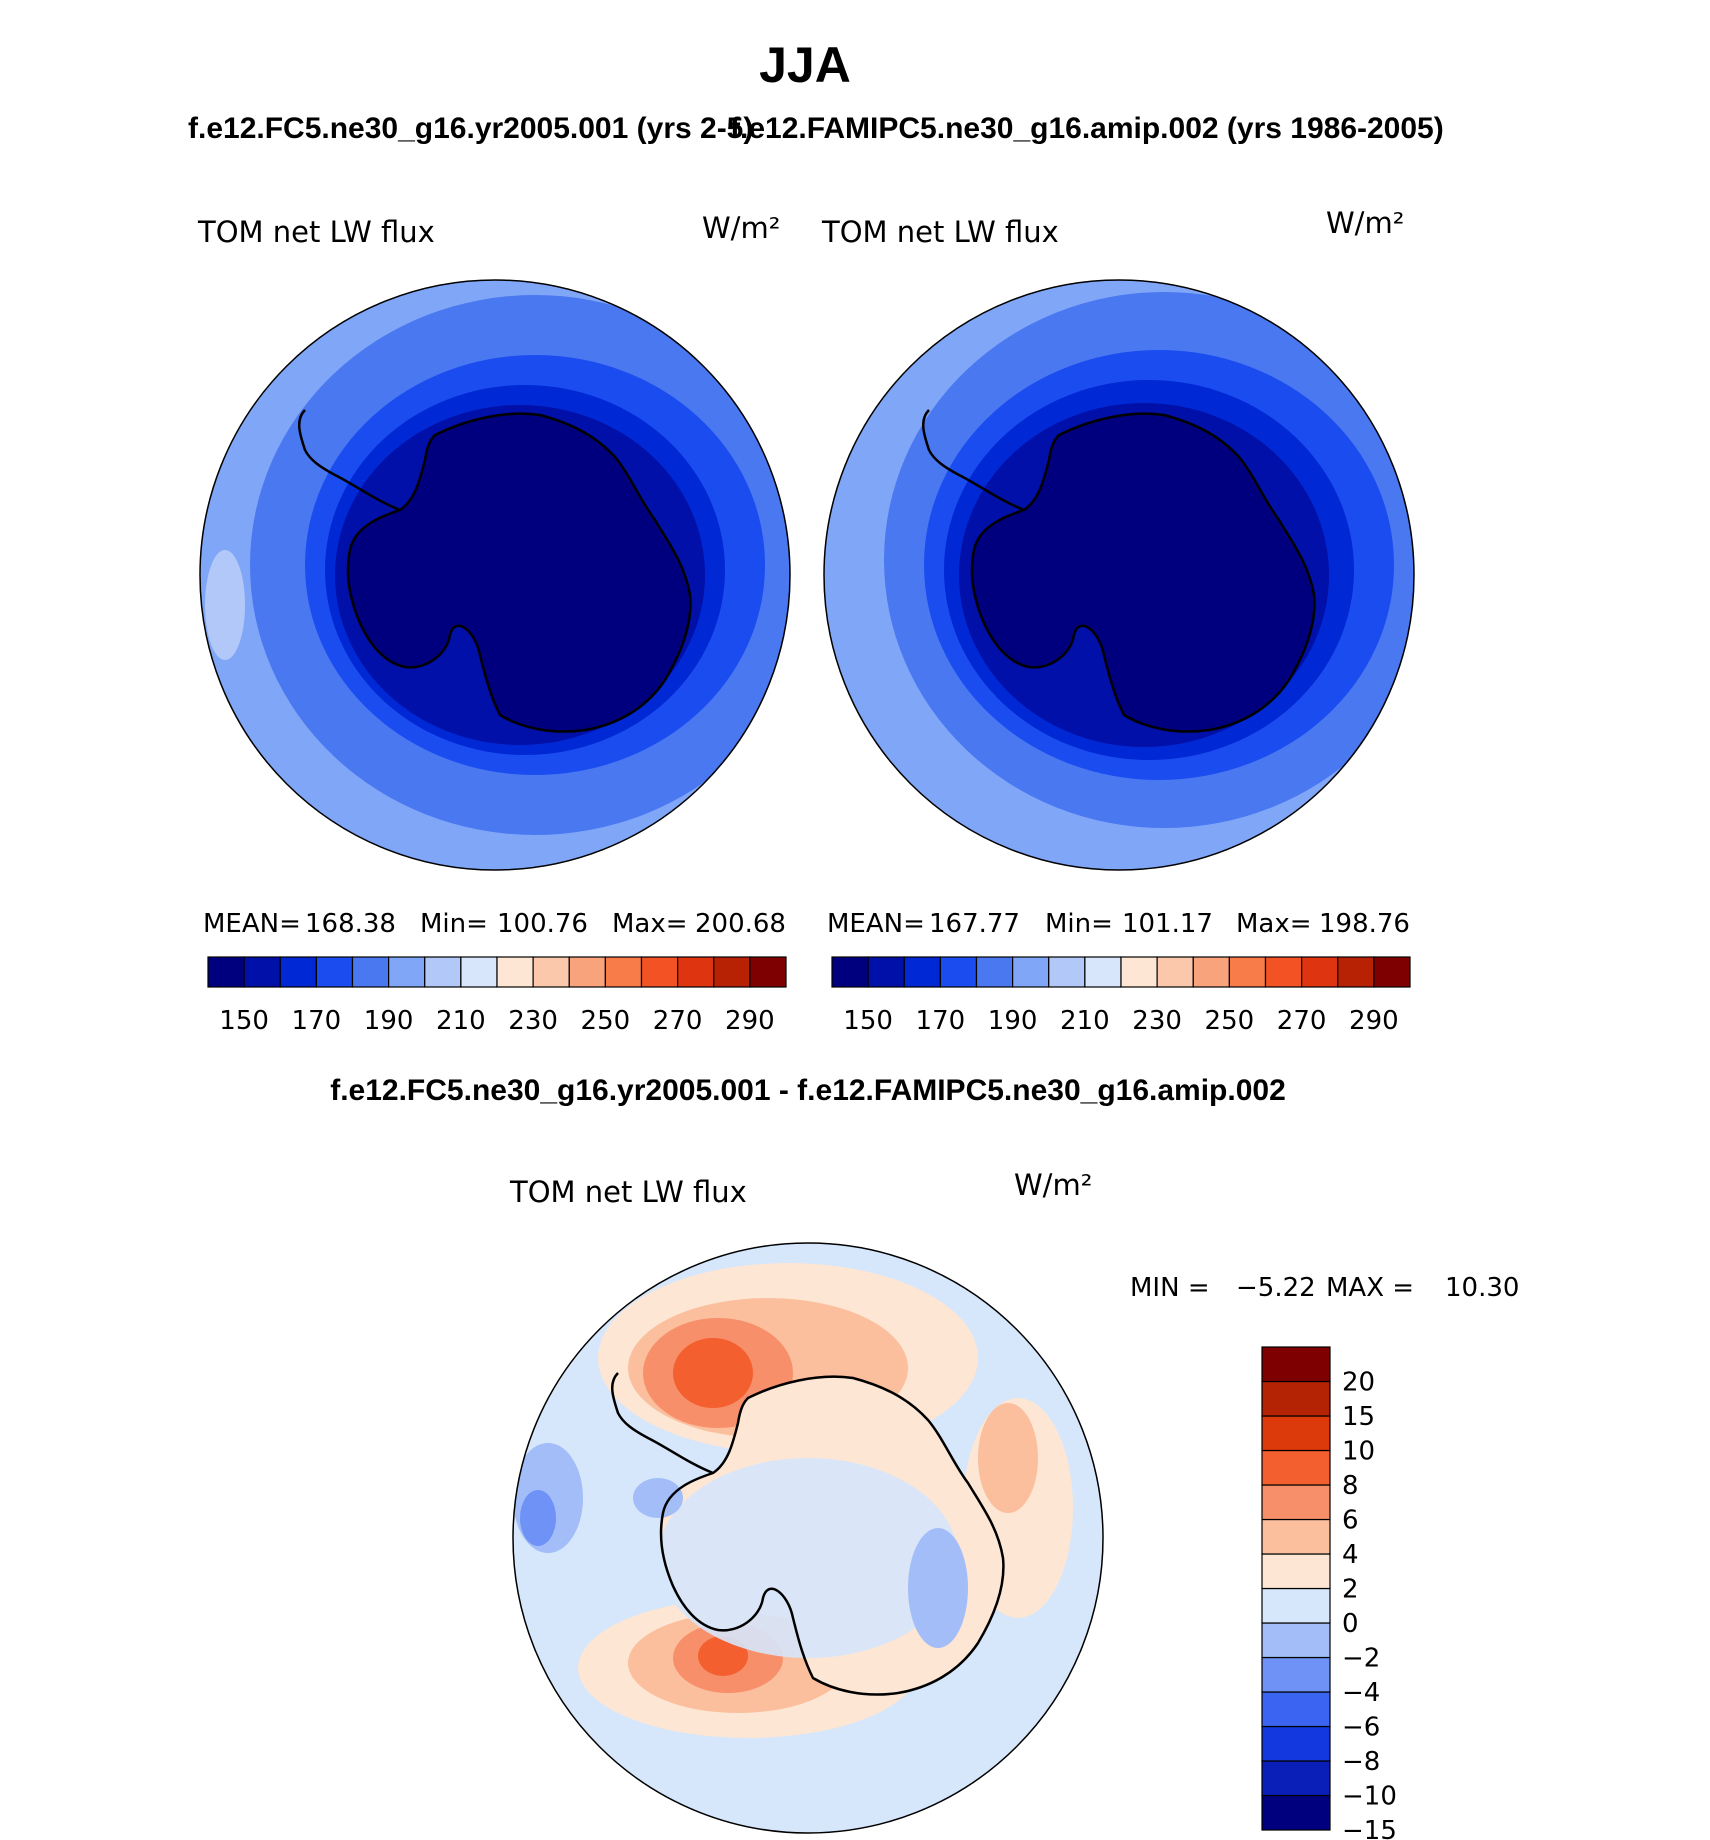 This screenshot has width=1710, height=1840. What do you see at coordinates (1361, 1659) in the screenshot?
I see `diff-colorbar-tick-label: −2` at bounding box center [1361, 1659].